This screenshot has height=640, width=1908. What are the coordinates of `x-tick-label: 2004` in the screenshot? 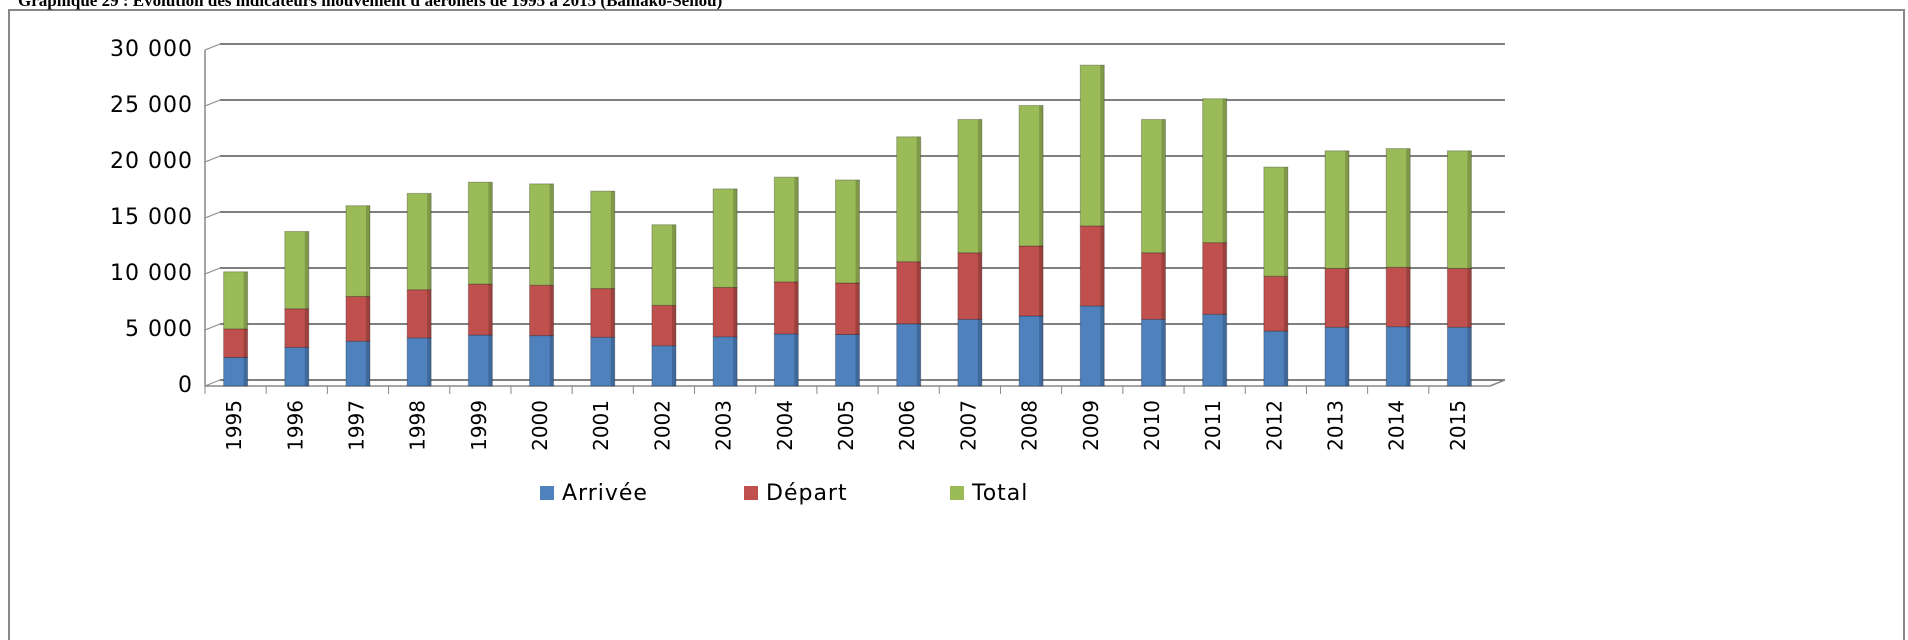 It's located at (785, 425).